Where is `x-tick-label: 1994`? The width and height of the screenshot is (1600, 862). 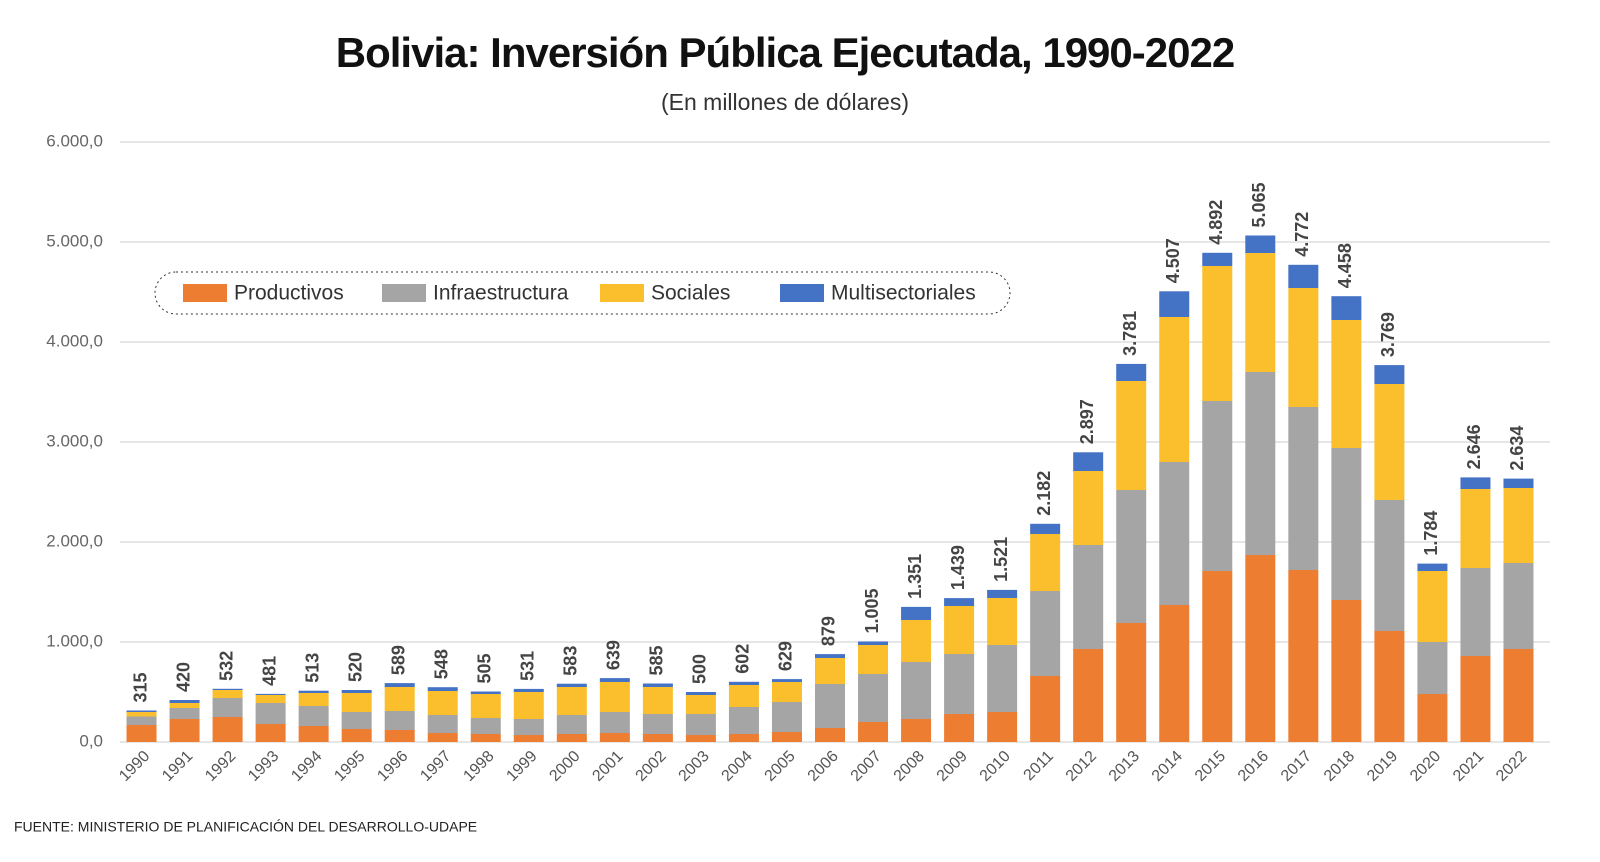 x-tick-label: 1994 is located at coordinates (306, 766).